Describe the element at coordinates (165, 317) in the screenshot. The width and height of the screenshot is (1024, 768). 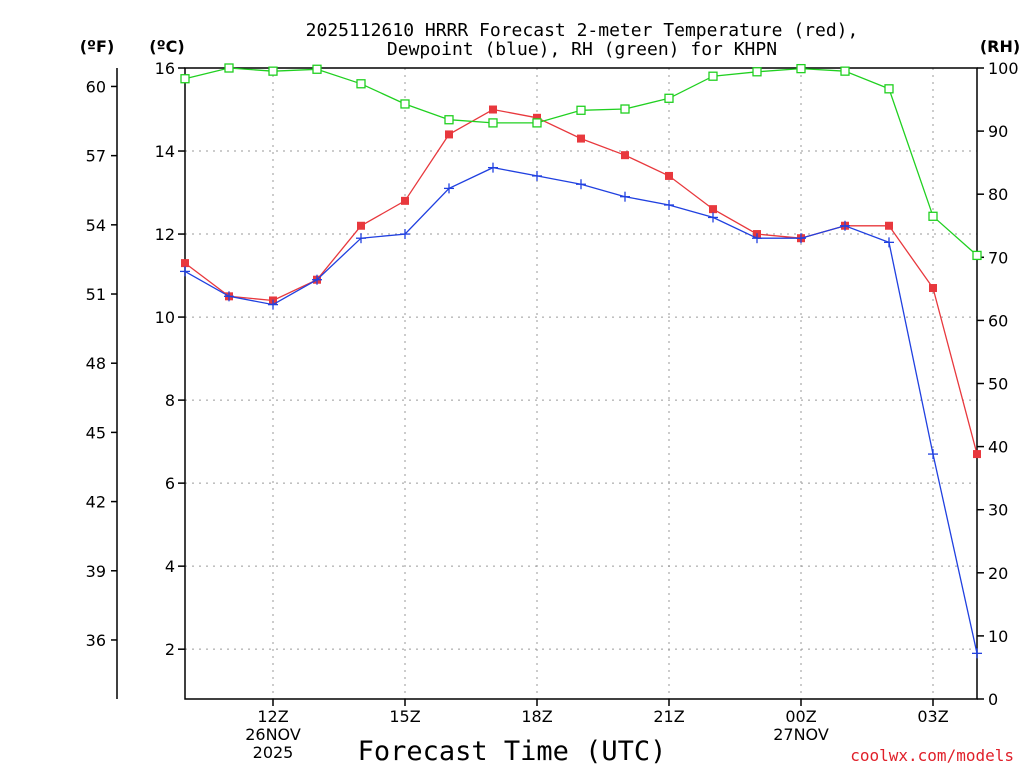
I see `celsius-tick-label: 10` at that location.